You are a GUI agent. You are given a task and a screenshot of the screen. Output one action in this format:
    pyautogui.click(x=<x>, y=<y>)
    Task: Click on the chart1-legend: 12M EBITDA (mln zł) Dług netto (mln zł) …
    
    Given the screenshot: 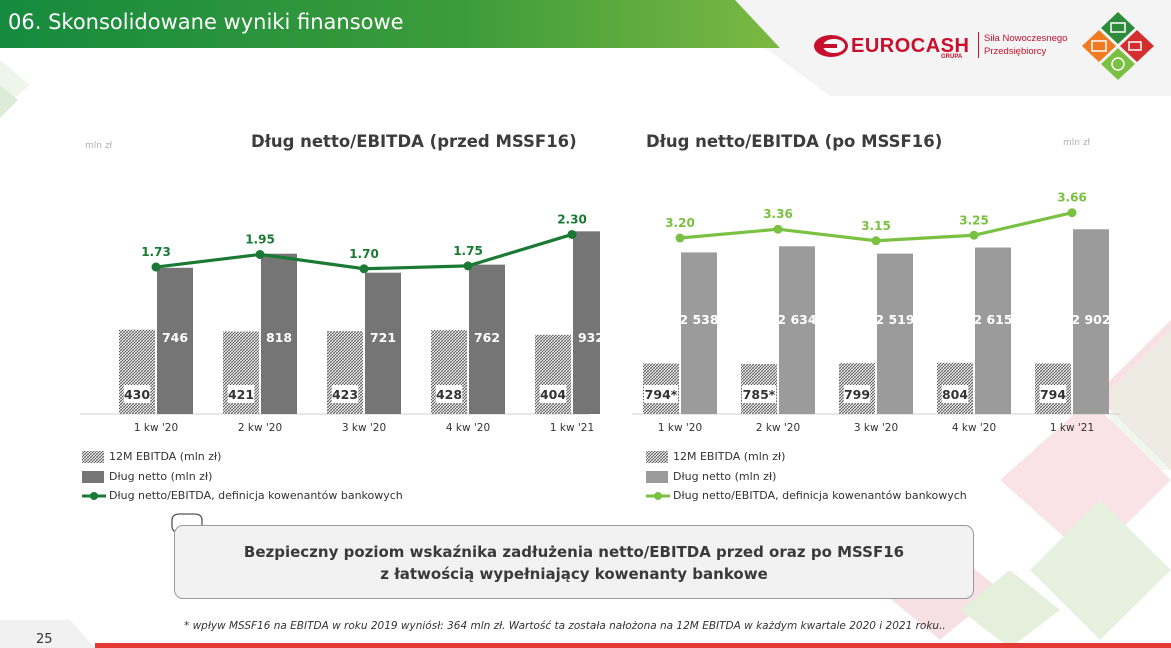 What is the action you would take?
    pyautogui.click(x=282, y=479)
    